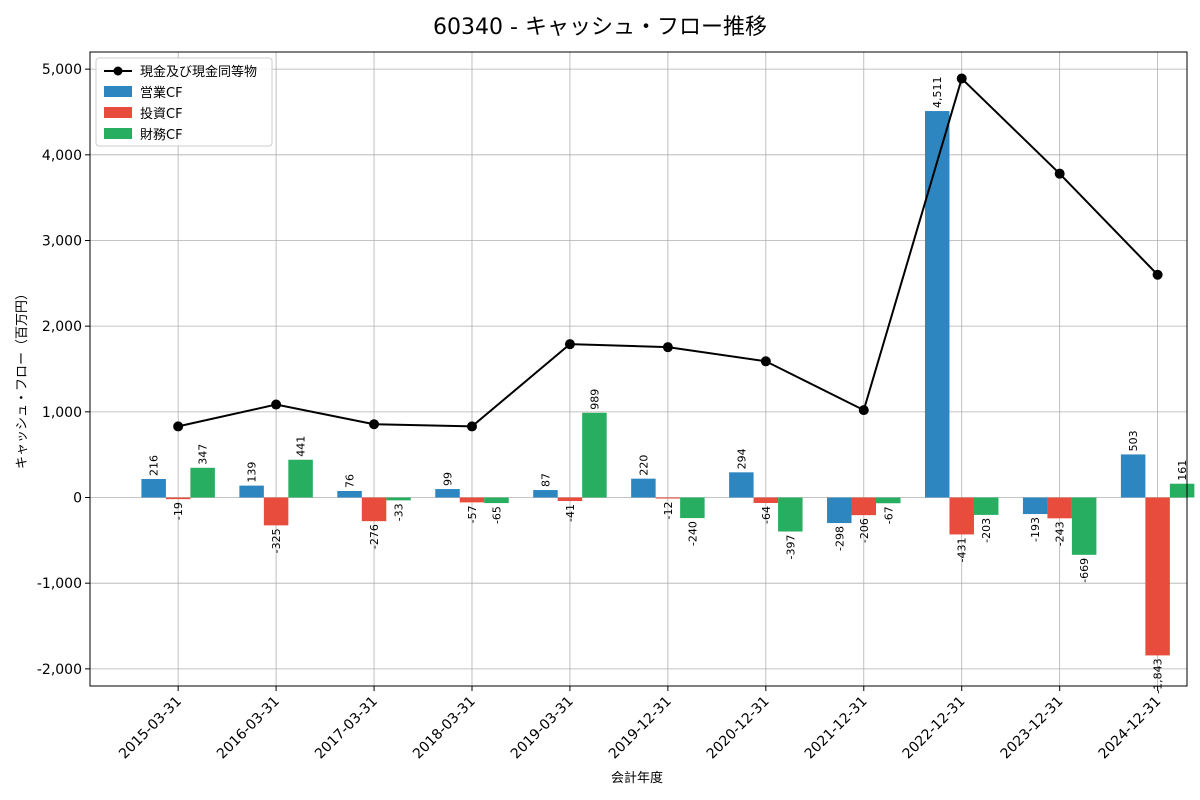  What do you see at coordinates (864, 530) in the screenshot?
I see `bar-value-label: -206` at bounding box center [864, 530].